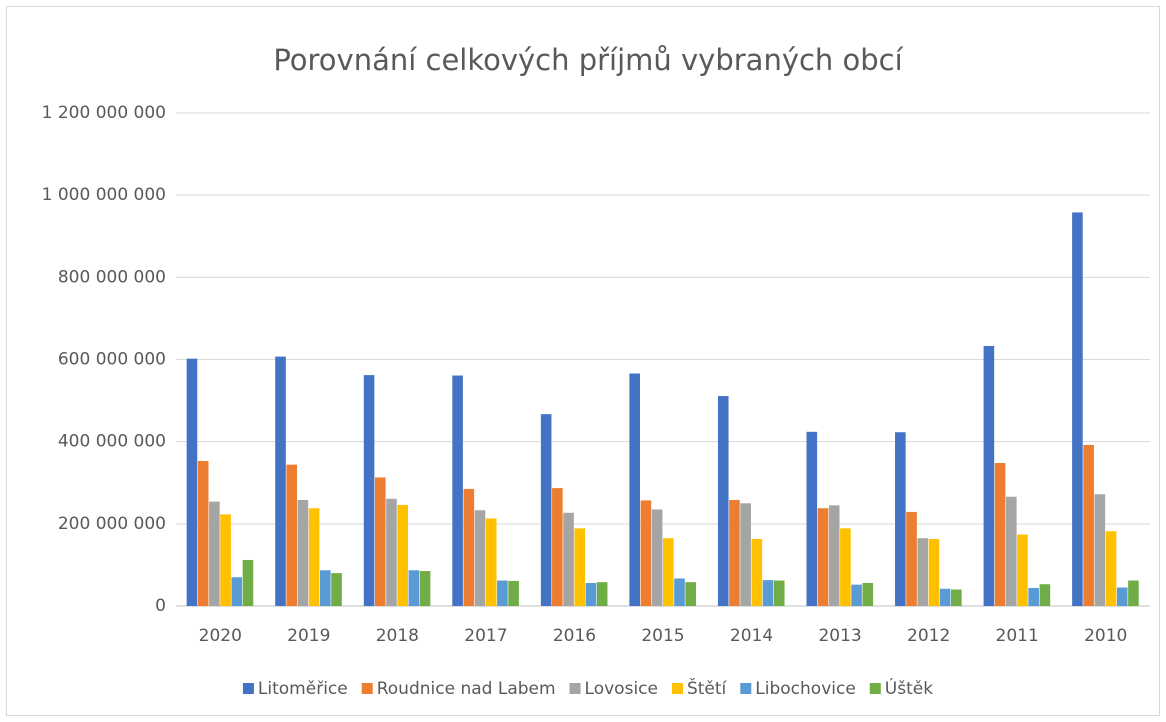 The image size is (1166, 722). Describe the element at coordinates (909, 688) in the screenshot. I see `legend-label: Úštěk` at that location.